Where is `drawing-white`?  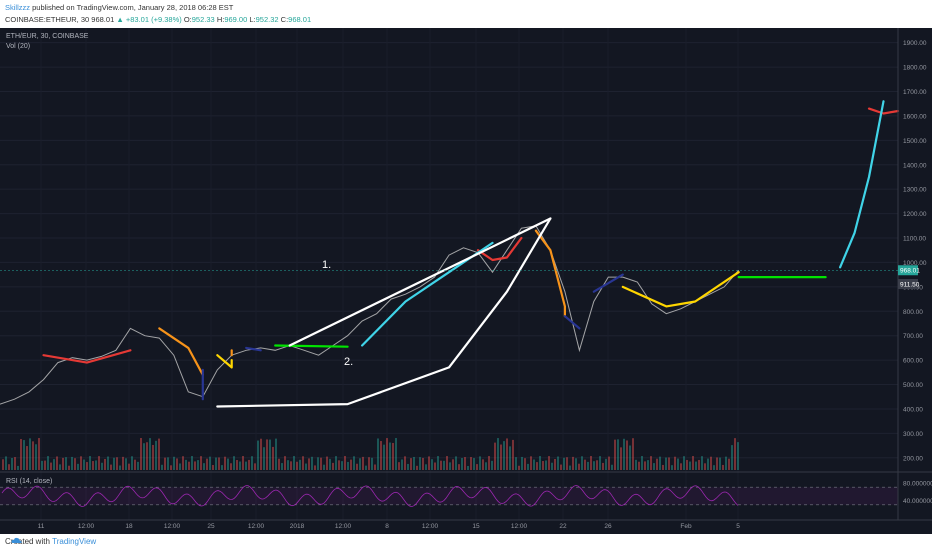 drawing-white is located at coordinates (384, 312).